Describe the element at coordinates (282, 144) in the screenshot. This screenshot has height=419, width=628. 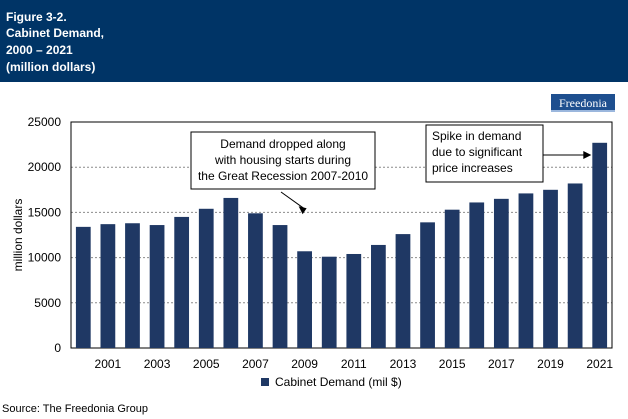
I see `annotation-text-recession: Demand dropped along` at that location.